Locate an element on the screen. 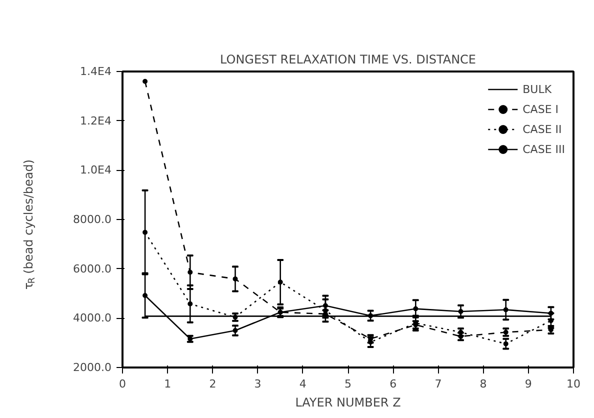  legend-label: CASE I is located at coordinates (540, 109).